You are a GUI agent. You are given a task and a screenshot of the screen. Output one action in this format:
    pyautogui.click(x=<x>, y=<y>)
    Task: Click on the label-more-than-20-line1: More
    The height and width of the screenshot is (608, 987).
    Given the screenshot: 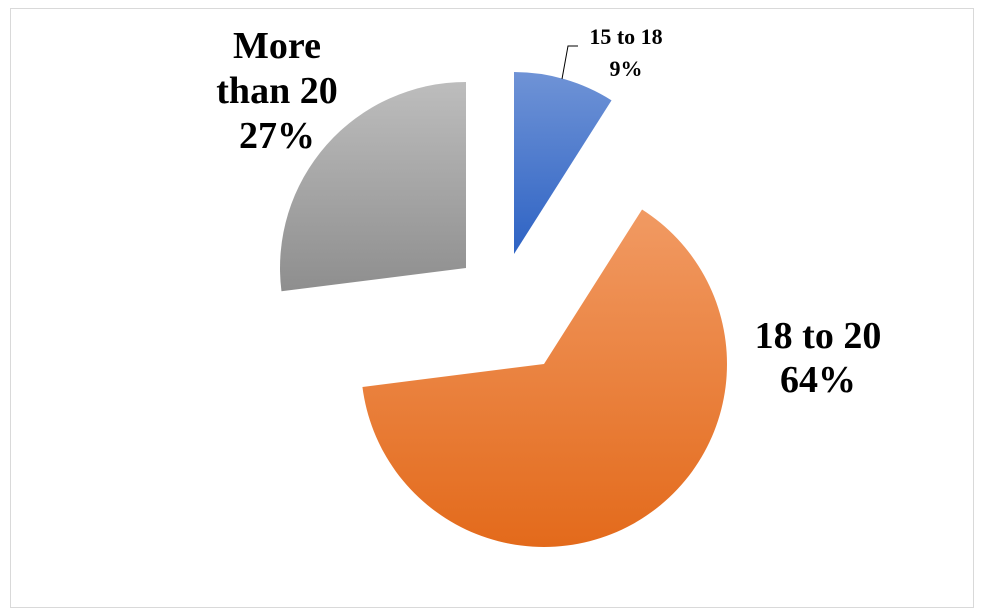 What is the action you would take?
    pyautogui.click(x=277, y=46)
    